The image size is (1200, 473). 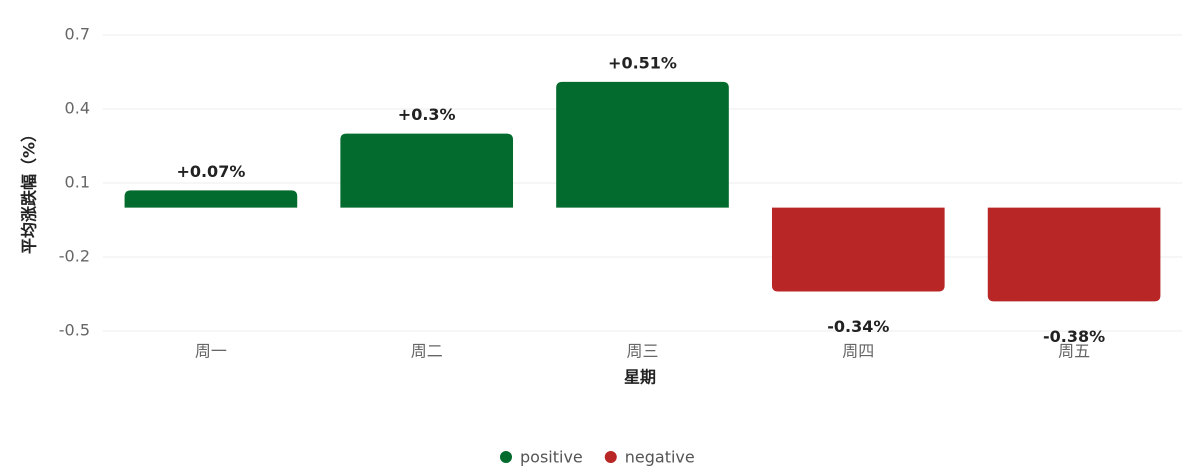 I want to click on y-tick-label: 0.4, so click(x=77, y=108).